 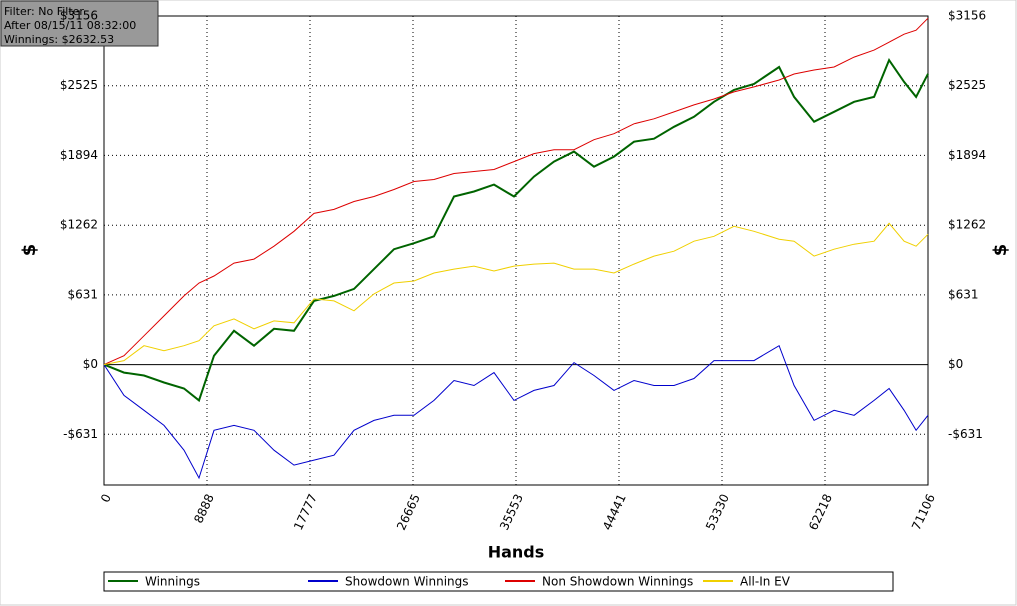 I want to click on y2-tick-label: $2525, so click(x=967, y=85).